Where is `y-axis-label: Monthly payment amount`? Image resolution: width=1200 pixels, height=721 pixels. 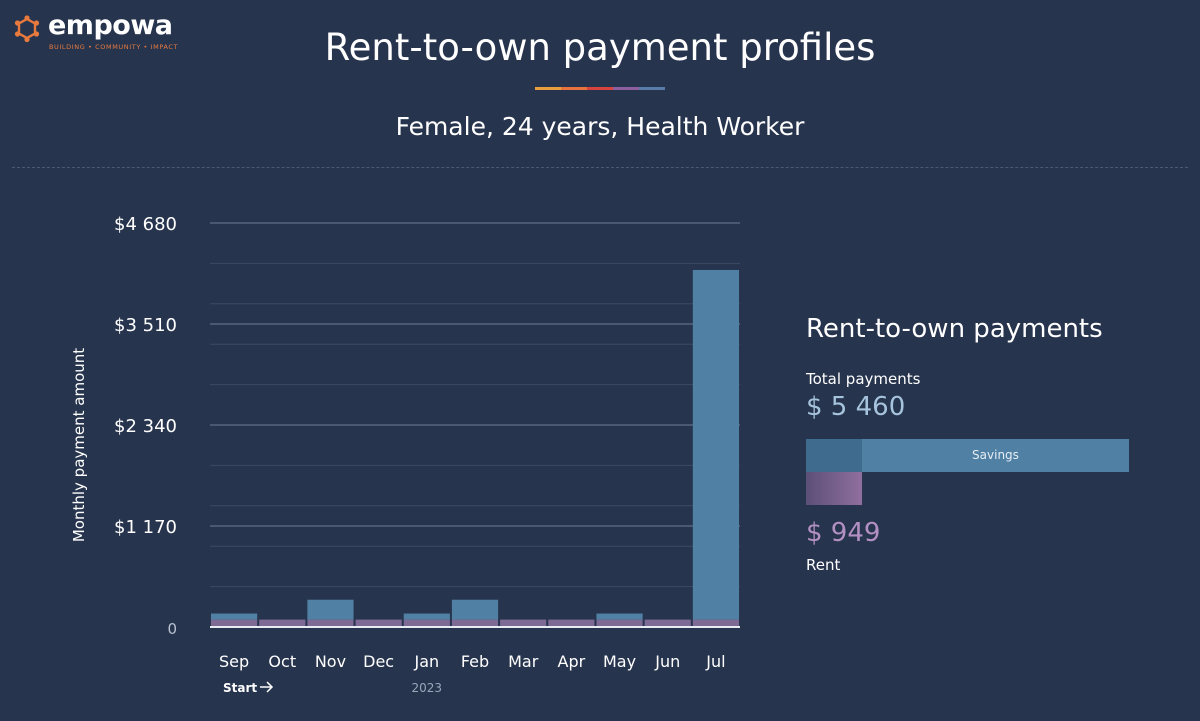
y-axis-label: Monthly payment amount is located at coordinates (79, 445).